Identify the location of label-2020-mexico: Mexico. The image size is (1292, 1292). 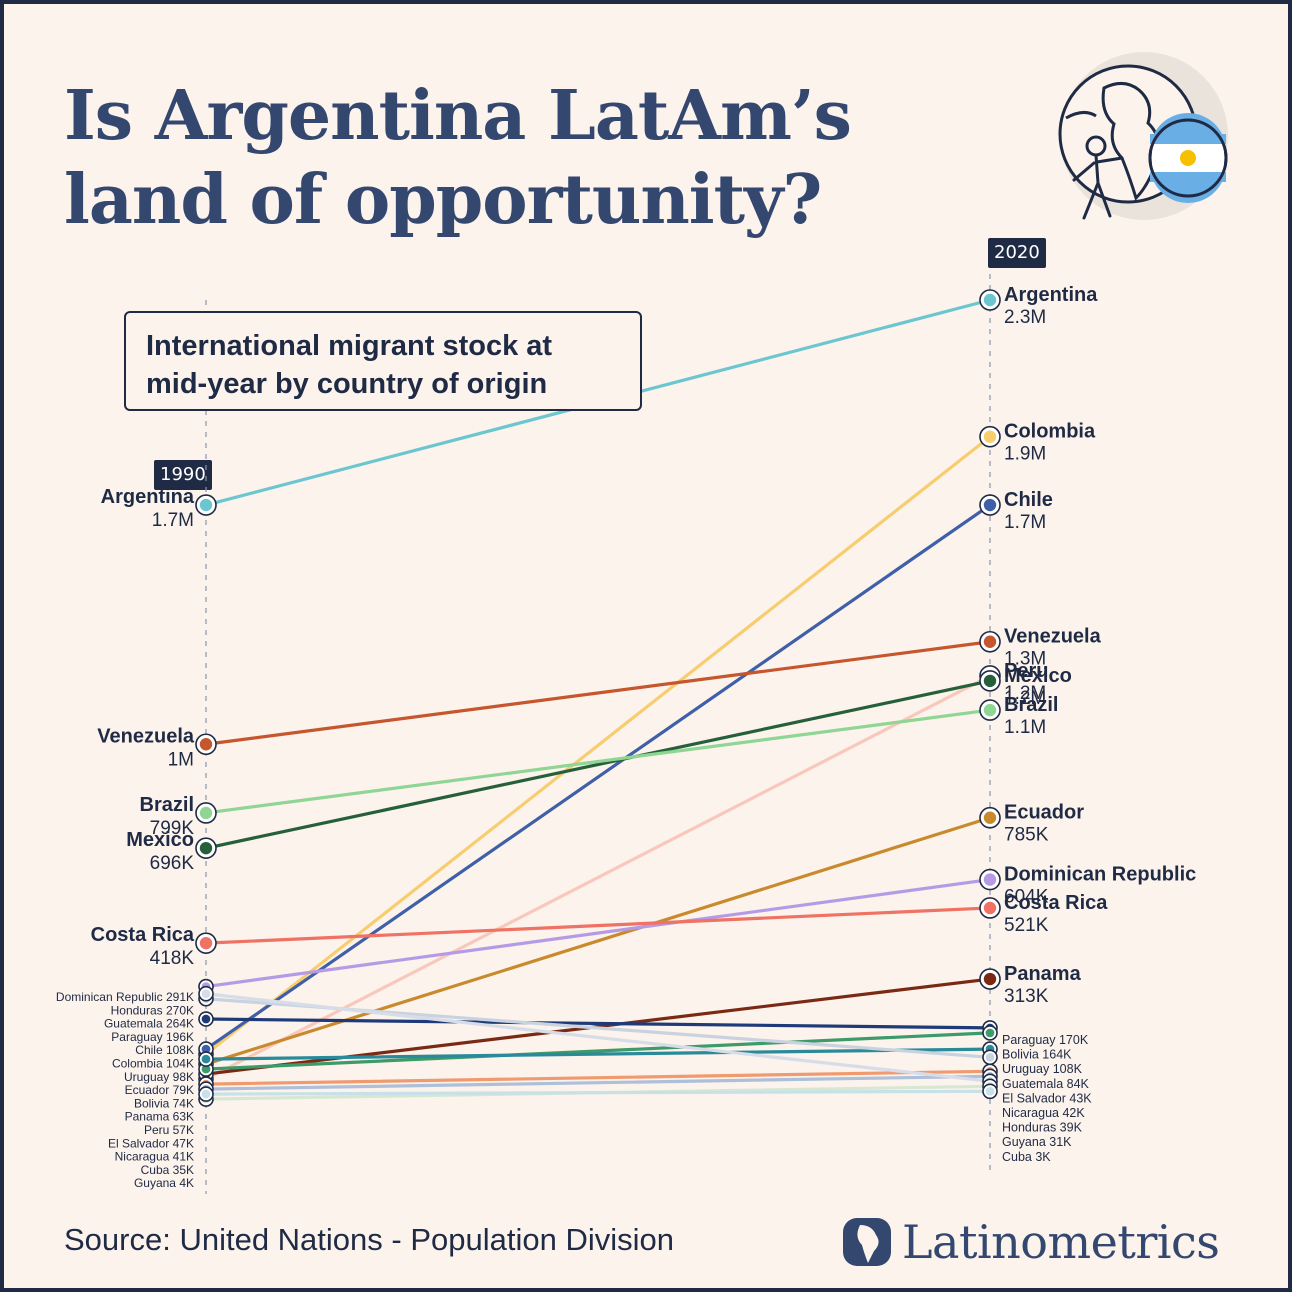
(1038, 676).